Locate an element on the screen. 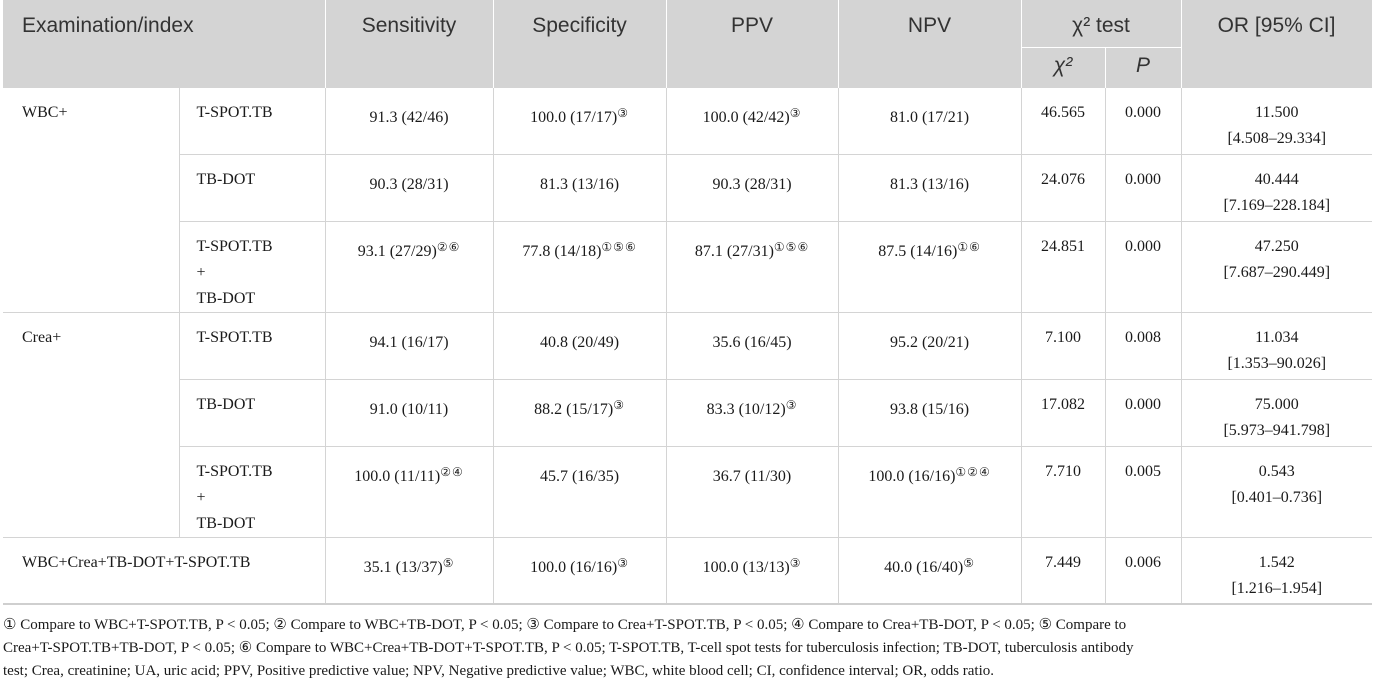  cell-chi2: 7.449 is located at coordinates (1063, 570).